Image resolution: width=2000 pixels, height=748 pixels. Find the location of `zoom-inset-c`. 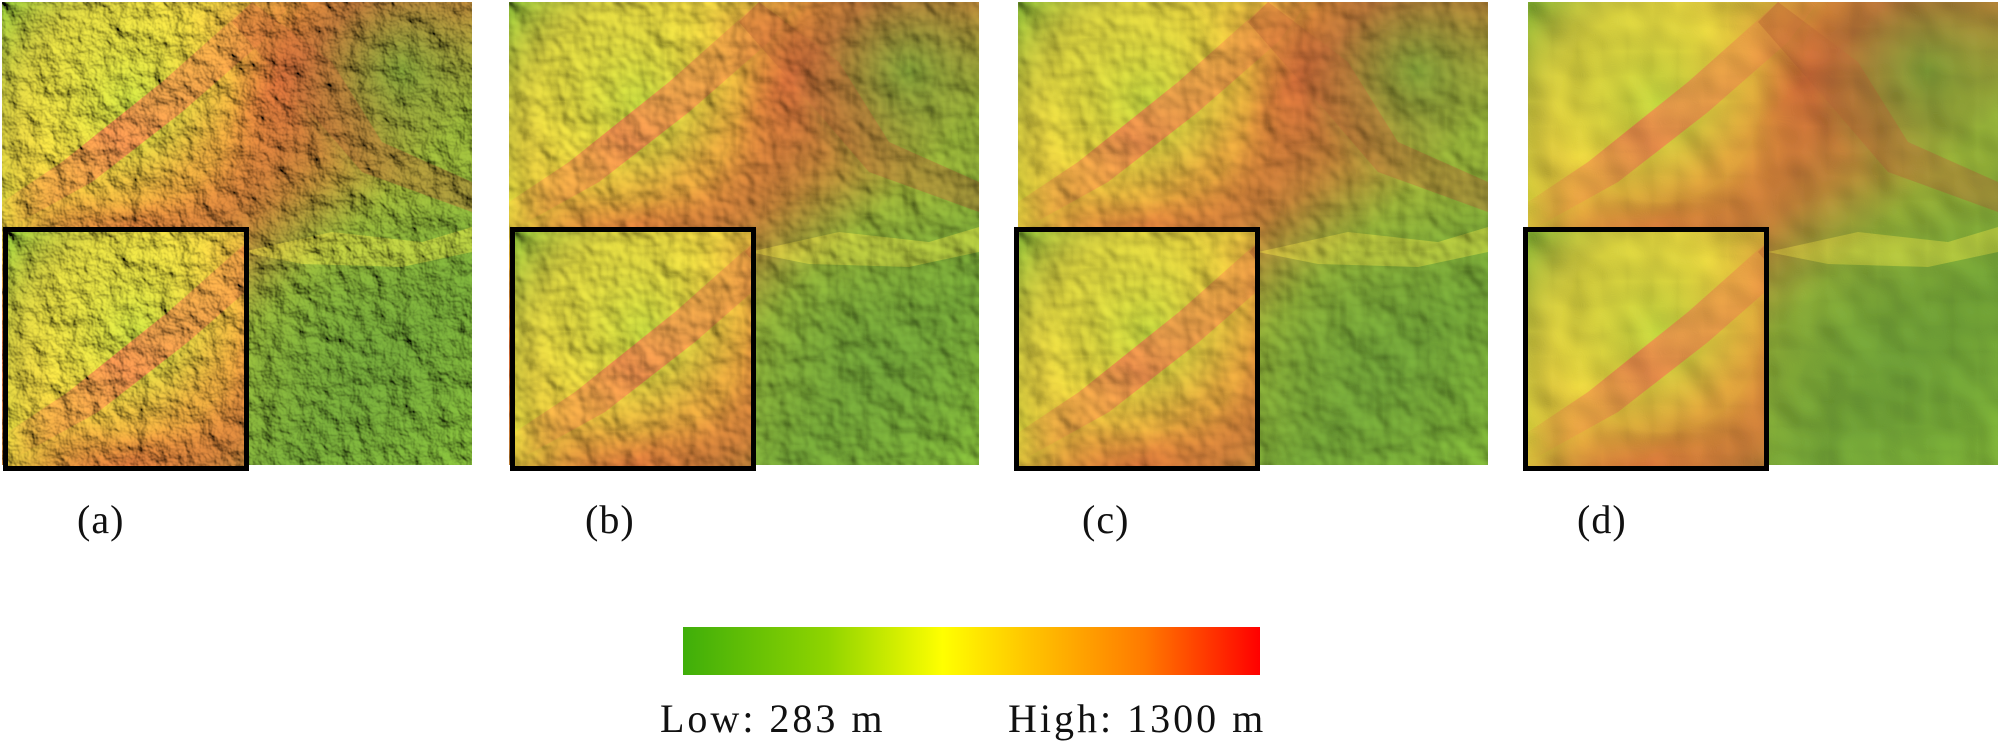

zoom-inset-c is located at coordinates (1137, 349).